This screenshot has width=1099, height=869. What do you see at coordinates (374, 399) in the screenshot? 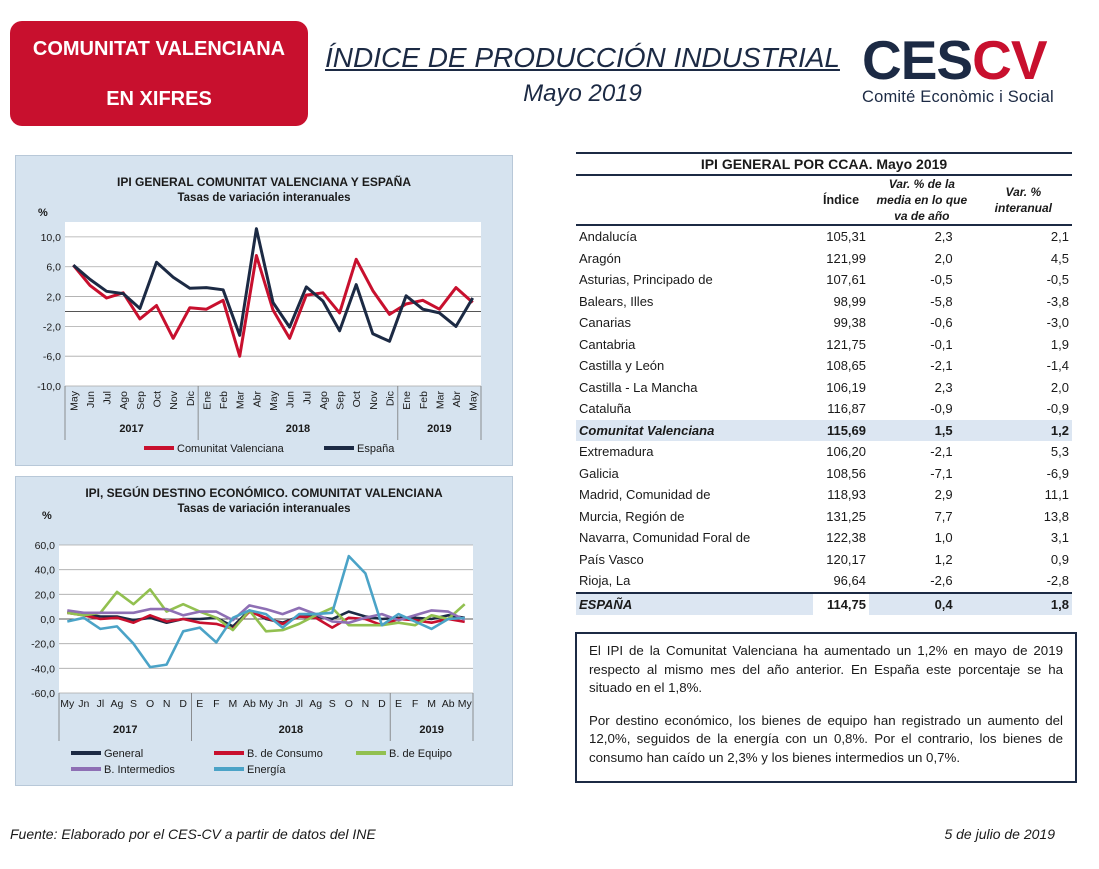
I see `x-tick-label: Nov` at bounding box center [374, 399].